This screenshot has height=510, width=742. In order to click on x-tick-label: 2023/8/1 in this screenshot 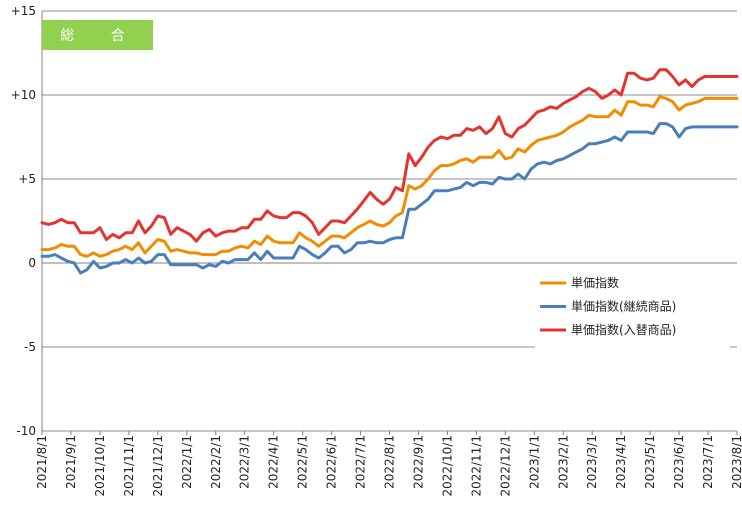, I will do `click(736, 462)`.